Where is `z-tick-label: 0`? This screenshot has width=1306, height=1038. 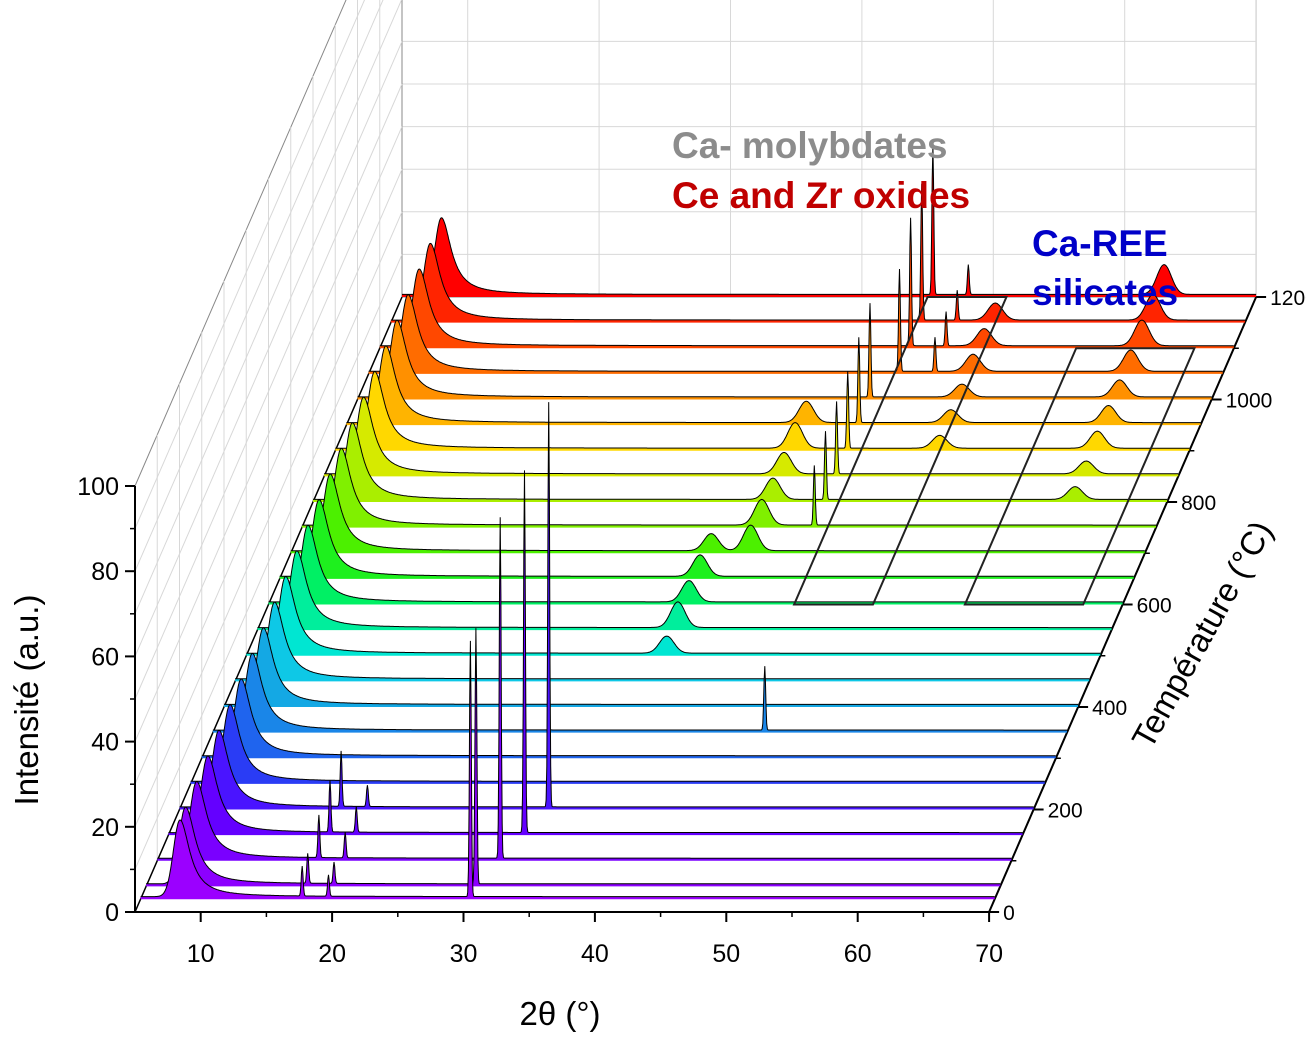
z-tick-label: 0 is located at coordinates (1009, 913).